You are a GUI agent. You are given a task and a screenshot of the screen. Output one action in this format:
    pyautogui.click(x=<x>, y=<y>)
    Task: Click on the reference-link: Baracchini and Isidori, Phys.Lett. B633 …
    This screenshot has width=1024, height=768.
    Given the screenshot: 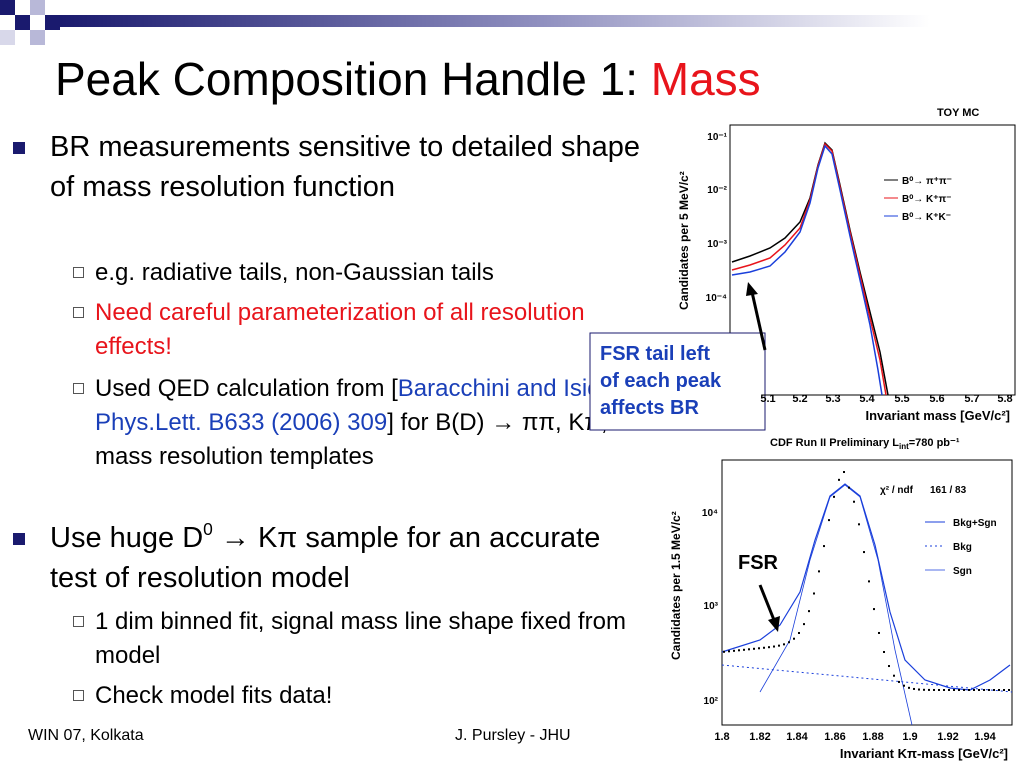 What is the action you would take?
    pyautogui.click(x=364, y=405)
    